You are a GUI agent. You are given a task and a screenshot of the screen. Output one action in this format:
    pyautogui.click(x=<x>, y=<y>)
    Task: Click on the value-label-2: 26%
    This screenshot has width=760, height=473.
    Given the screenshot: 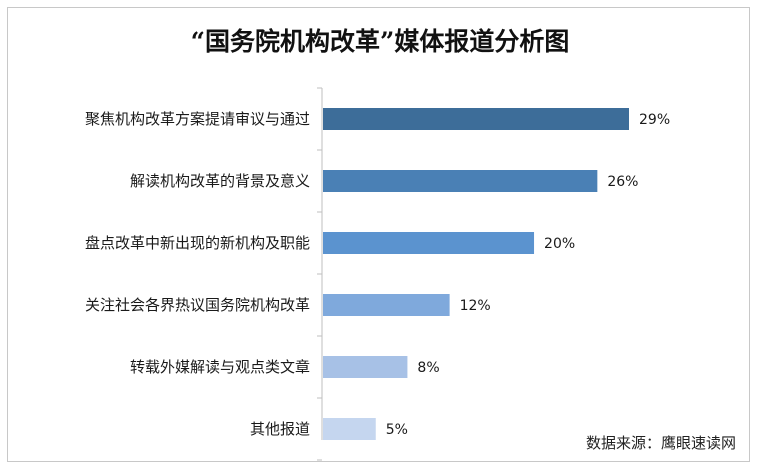 What is the action you would take?
    pyautogui.click(x=622, y=182)
    